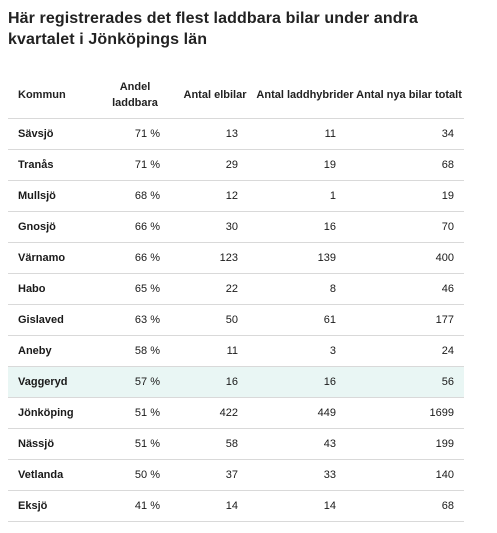 This screenshot has height=533, width=497. Describe the element at coordinates (409, 413) in the screenshot. I see `cell-totalt: 1699` at that location.